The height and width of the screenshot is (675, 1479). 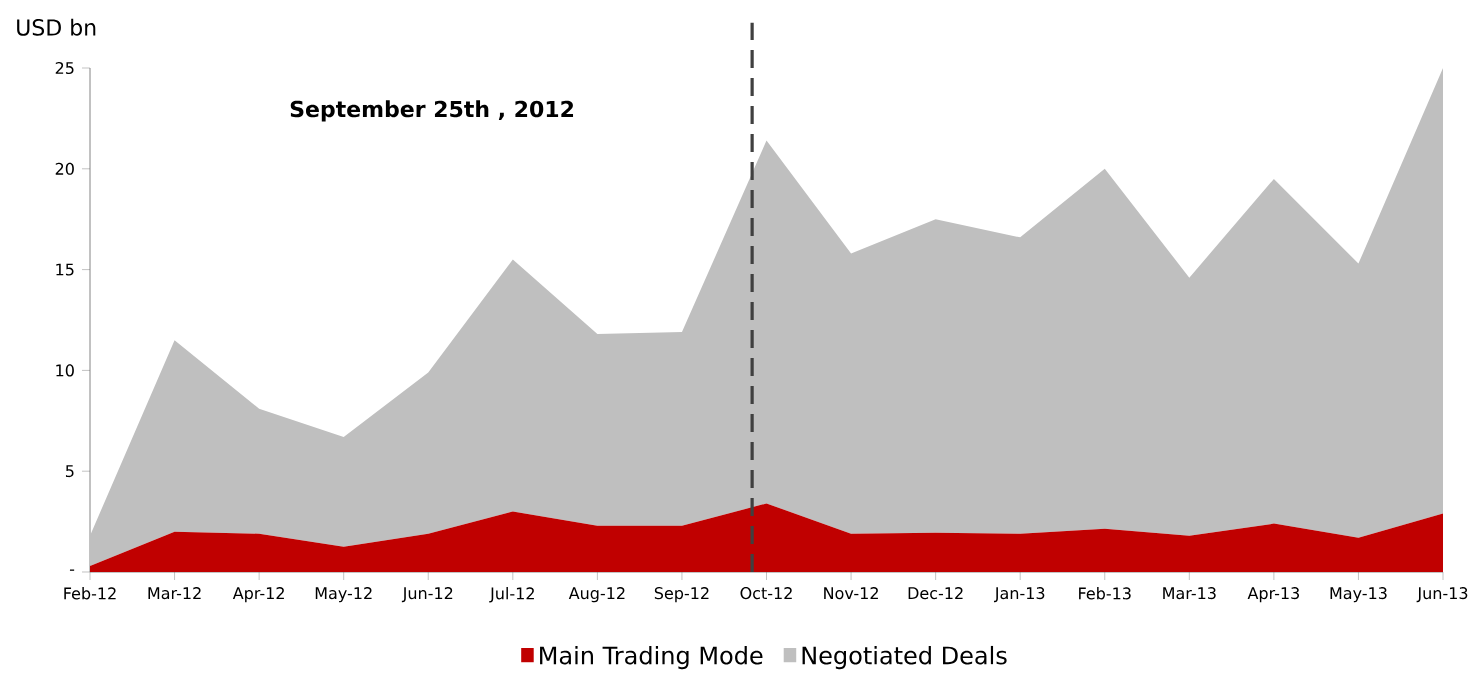 I want to click on y-tick-label: 25, so click(x=64, y=67).